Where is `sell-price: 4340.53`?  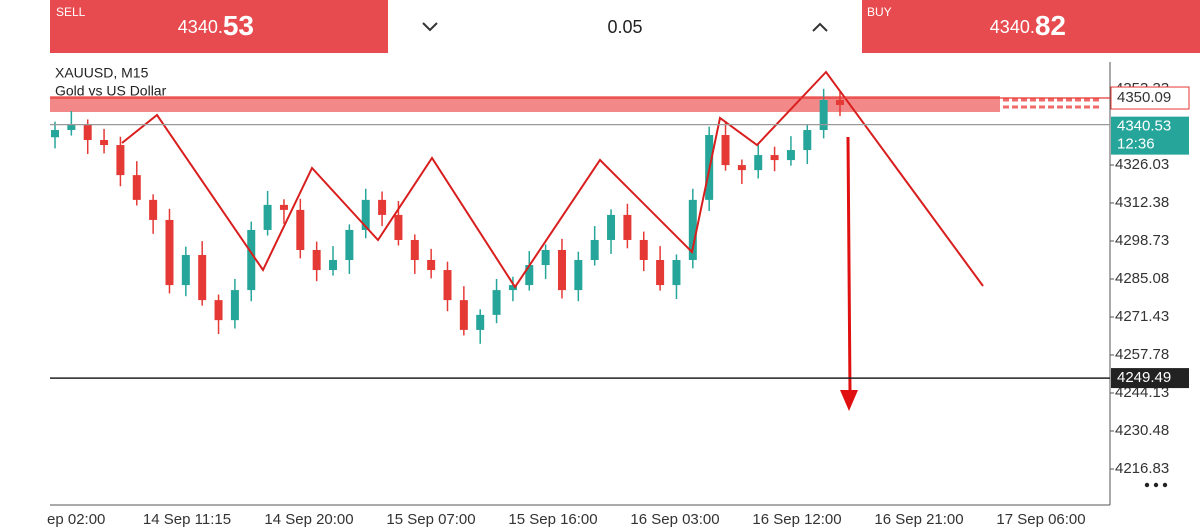 sell-price: 4340.53 is located at coordinates (216, 25).